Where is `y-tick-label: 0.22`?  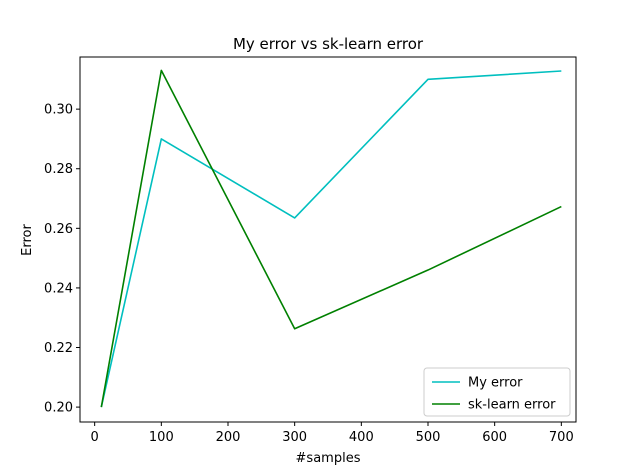 y-tick-label: 0.22 is located at coordinates (58, 348).